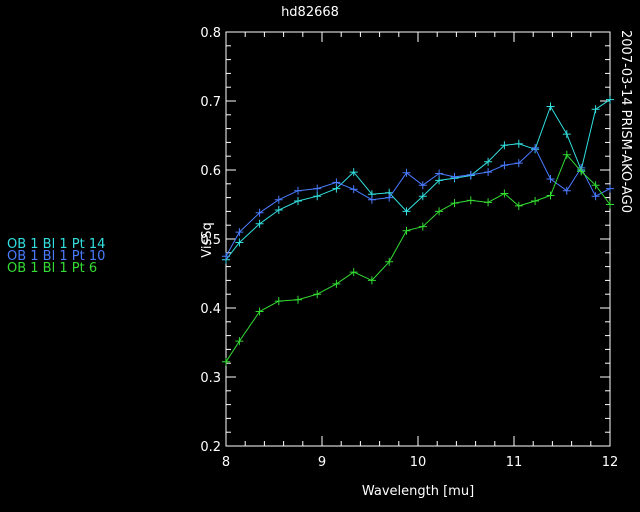 The width and height of the screenshot is (640, 512). I want to click on x-tick-label: 8, so click(226, 462).